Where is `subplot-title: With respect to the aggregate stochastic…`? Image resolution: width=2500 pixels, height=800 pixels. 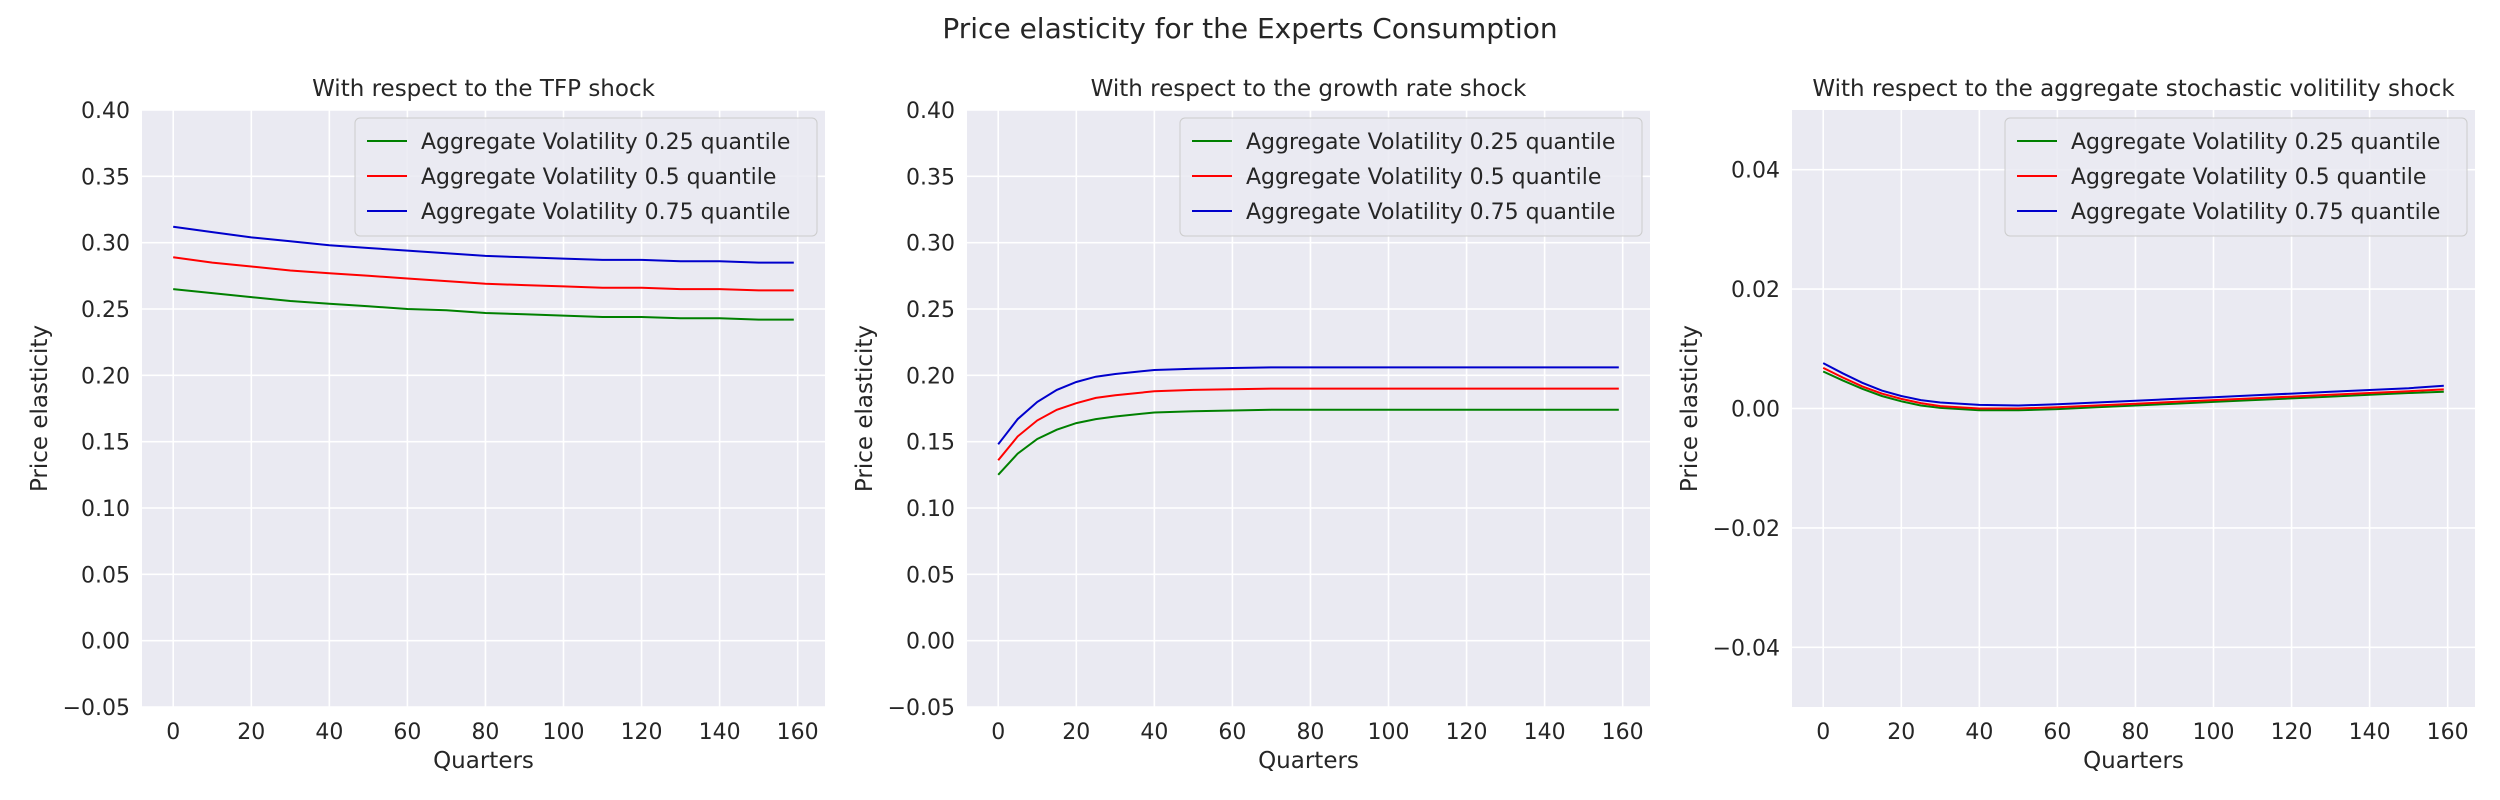
subplot-title: With respect to the aggregate stochastic… is located at coordinates (2133, 89).